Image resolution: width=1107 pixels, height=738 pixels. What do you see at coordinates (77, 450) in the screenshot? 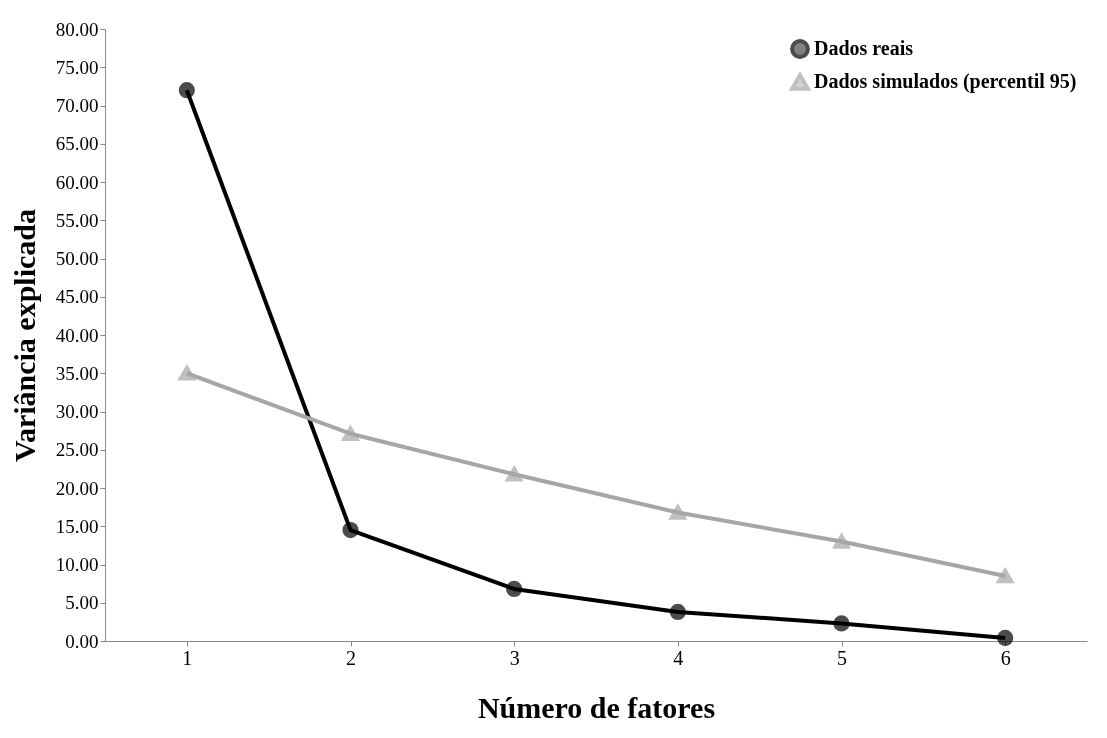
I see `y-tick-label: 25.00` at bounding box center [77, 450].